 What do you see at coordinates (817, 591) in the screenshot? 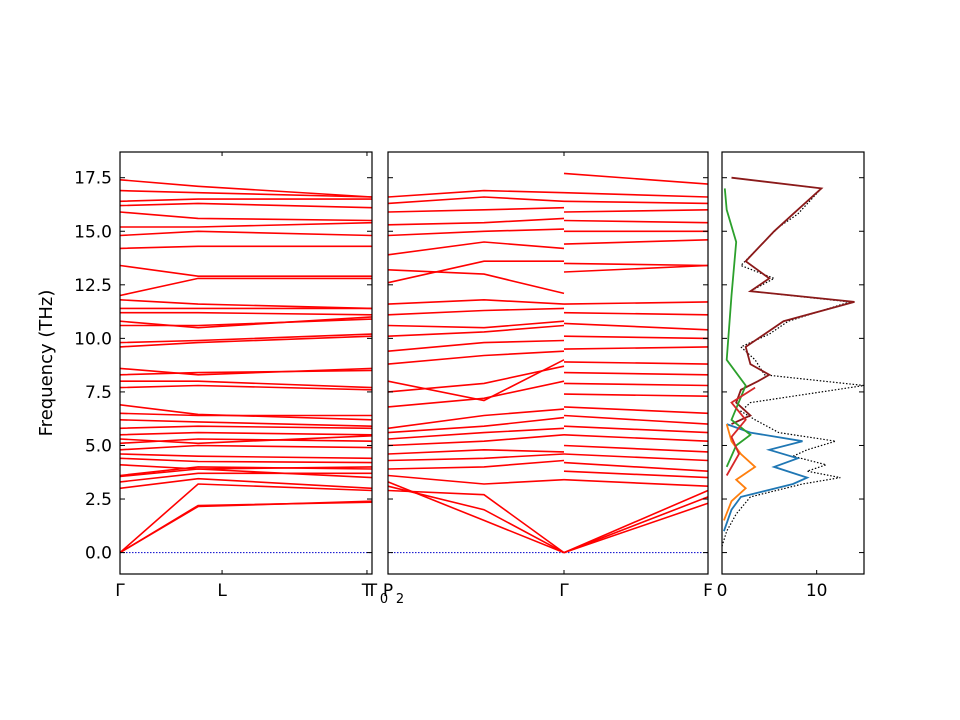
I see `dos-xtick-label-1: 10` at bounding box center [817, 591].